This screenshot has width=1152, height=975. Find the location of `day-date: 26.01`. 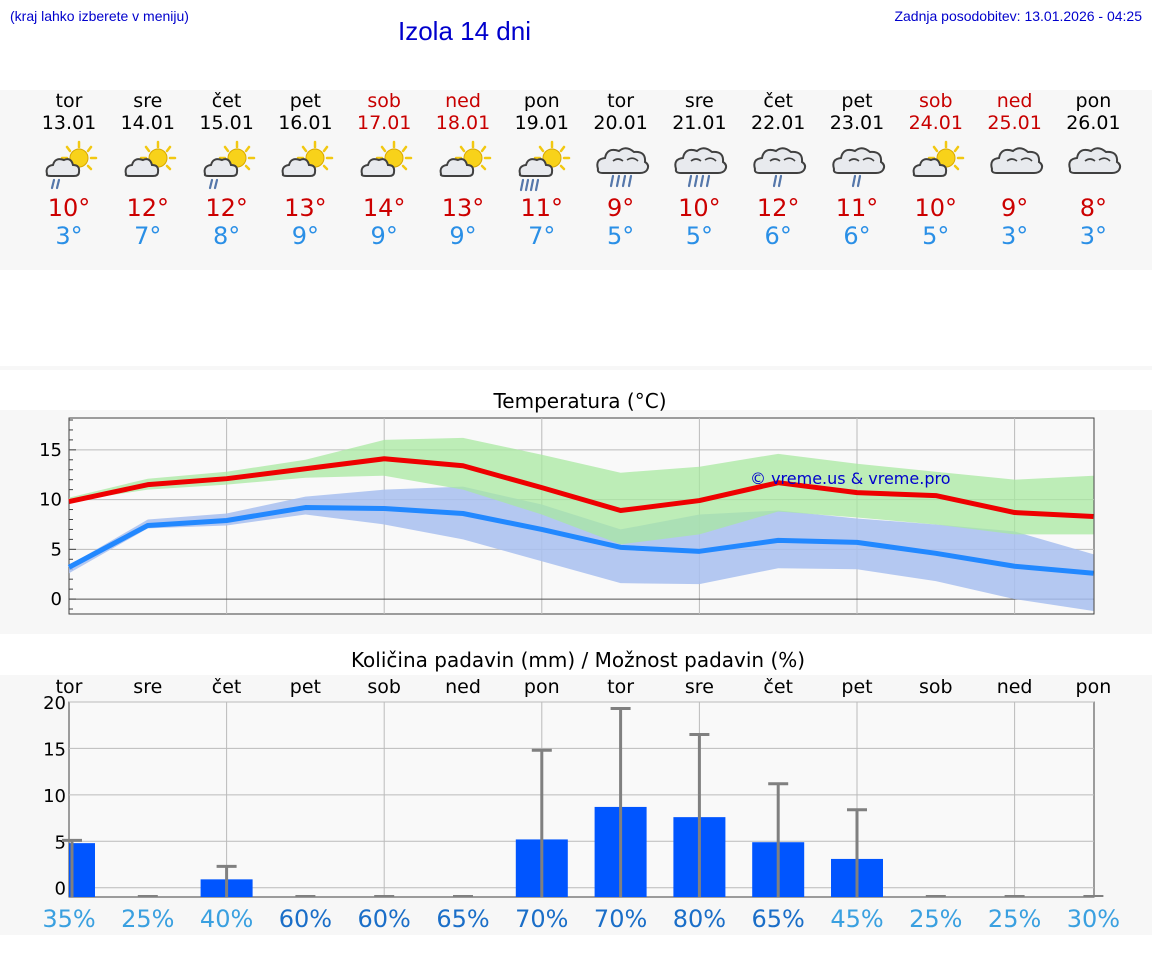

day-date: 26.01 is located at coordinates (1093, 123).